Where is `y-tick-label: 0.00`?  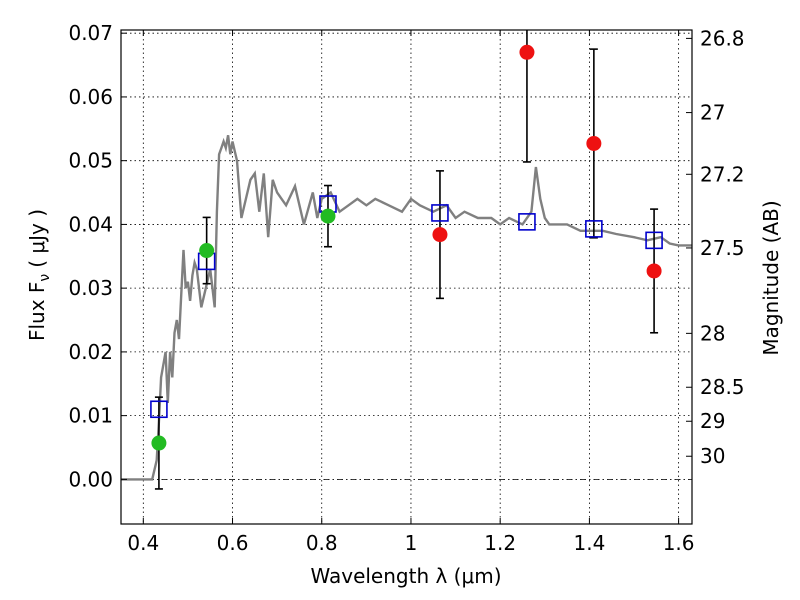 y-tick-label: 0.00 is located at coordinates (90, 479).